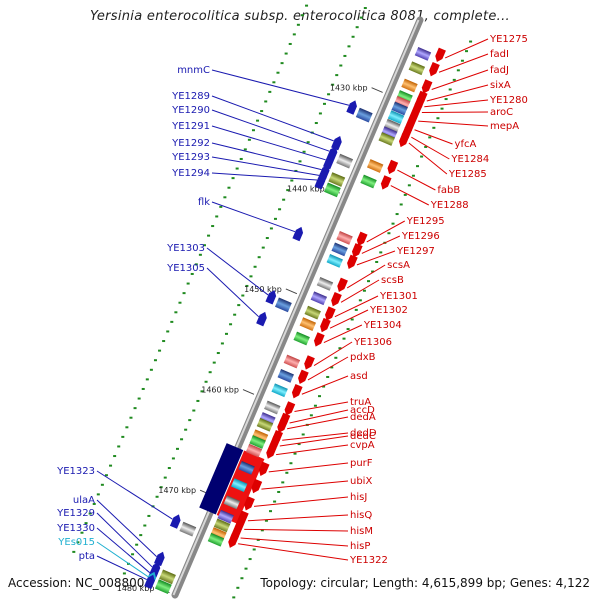 The width and height of the screenshot is (600, 600). What do you see at coordinates (190, 143) in the screenshot?
I see `gene-label-ye1292: YE1292` at bounding box center [190, 143].